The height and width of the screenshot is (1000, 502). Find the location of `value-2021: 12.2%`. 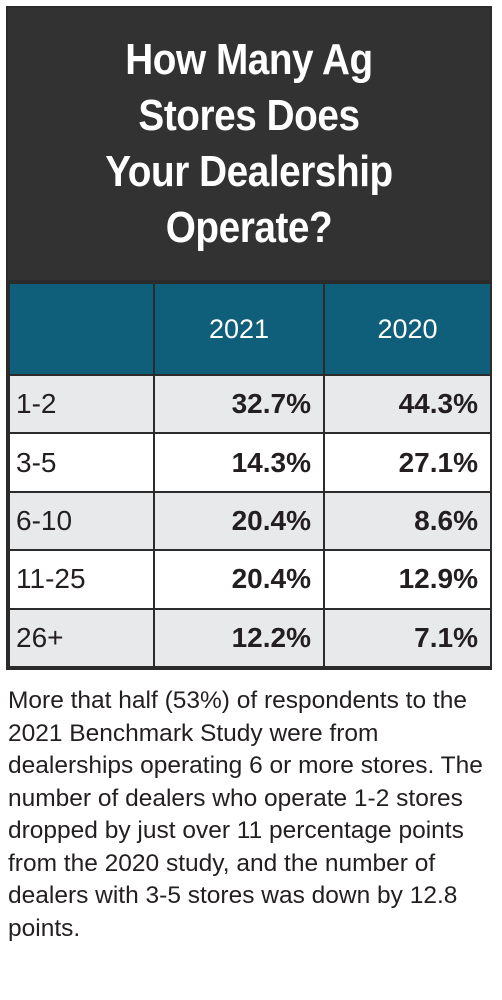

value-2021: 12.2% is located at coordinates (239, 638).